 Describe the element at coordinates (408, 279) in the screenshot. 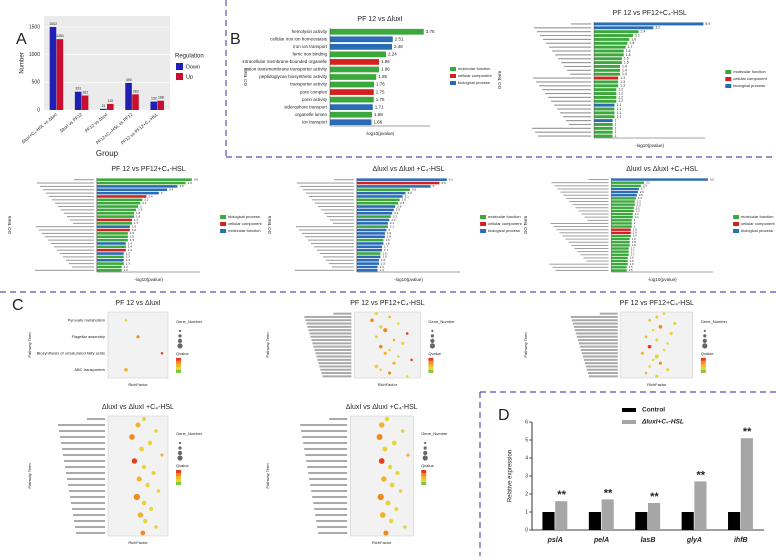

I see `x-axis-label: -log10(pvalue)` at that location.